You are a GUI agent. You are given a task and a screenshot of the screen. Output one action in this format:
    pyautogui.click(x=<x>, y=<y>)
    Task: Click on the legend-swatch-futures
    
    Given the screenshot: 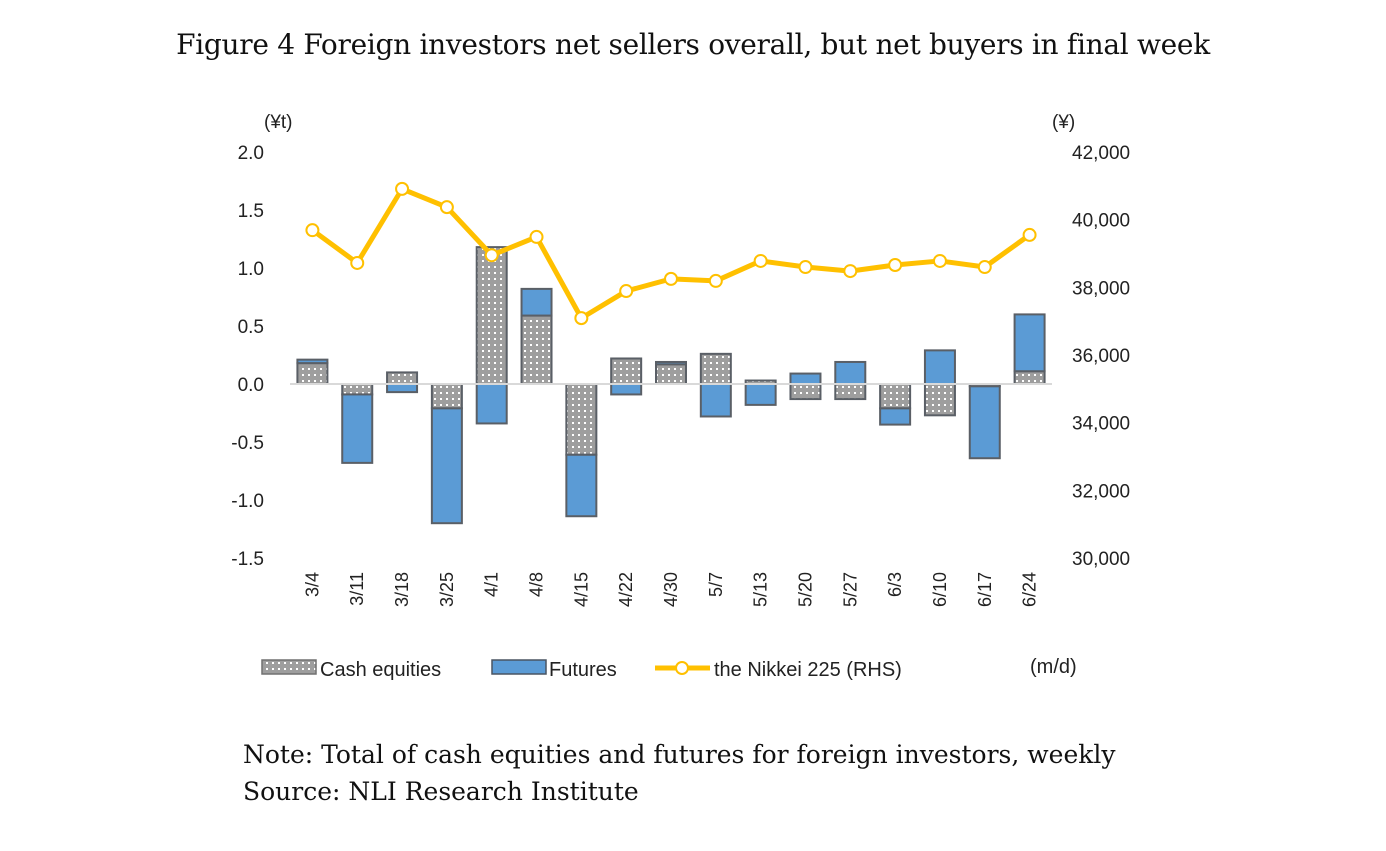 What is the action you would take?
    pyautogui.click(x=519, y=667)
    